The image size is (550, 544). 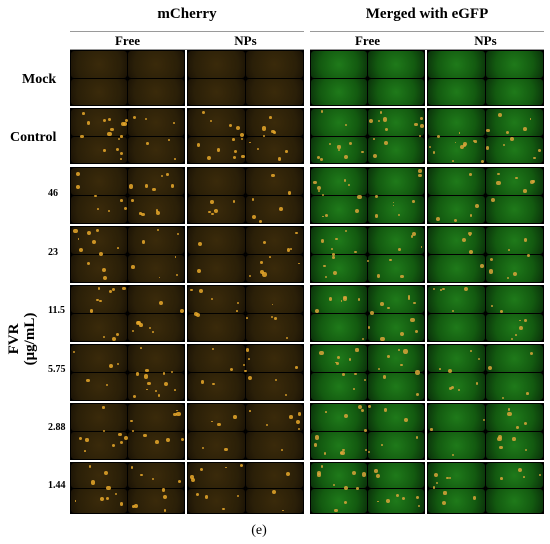 I want to click on header-mcherry: mCherry, so click(x=187, y=14).